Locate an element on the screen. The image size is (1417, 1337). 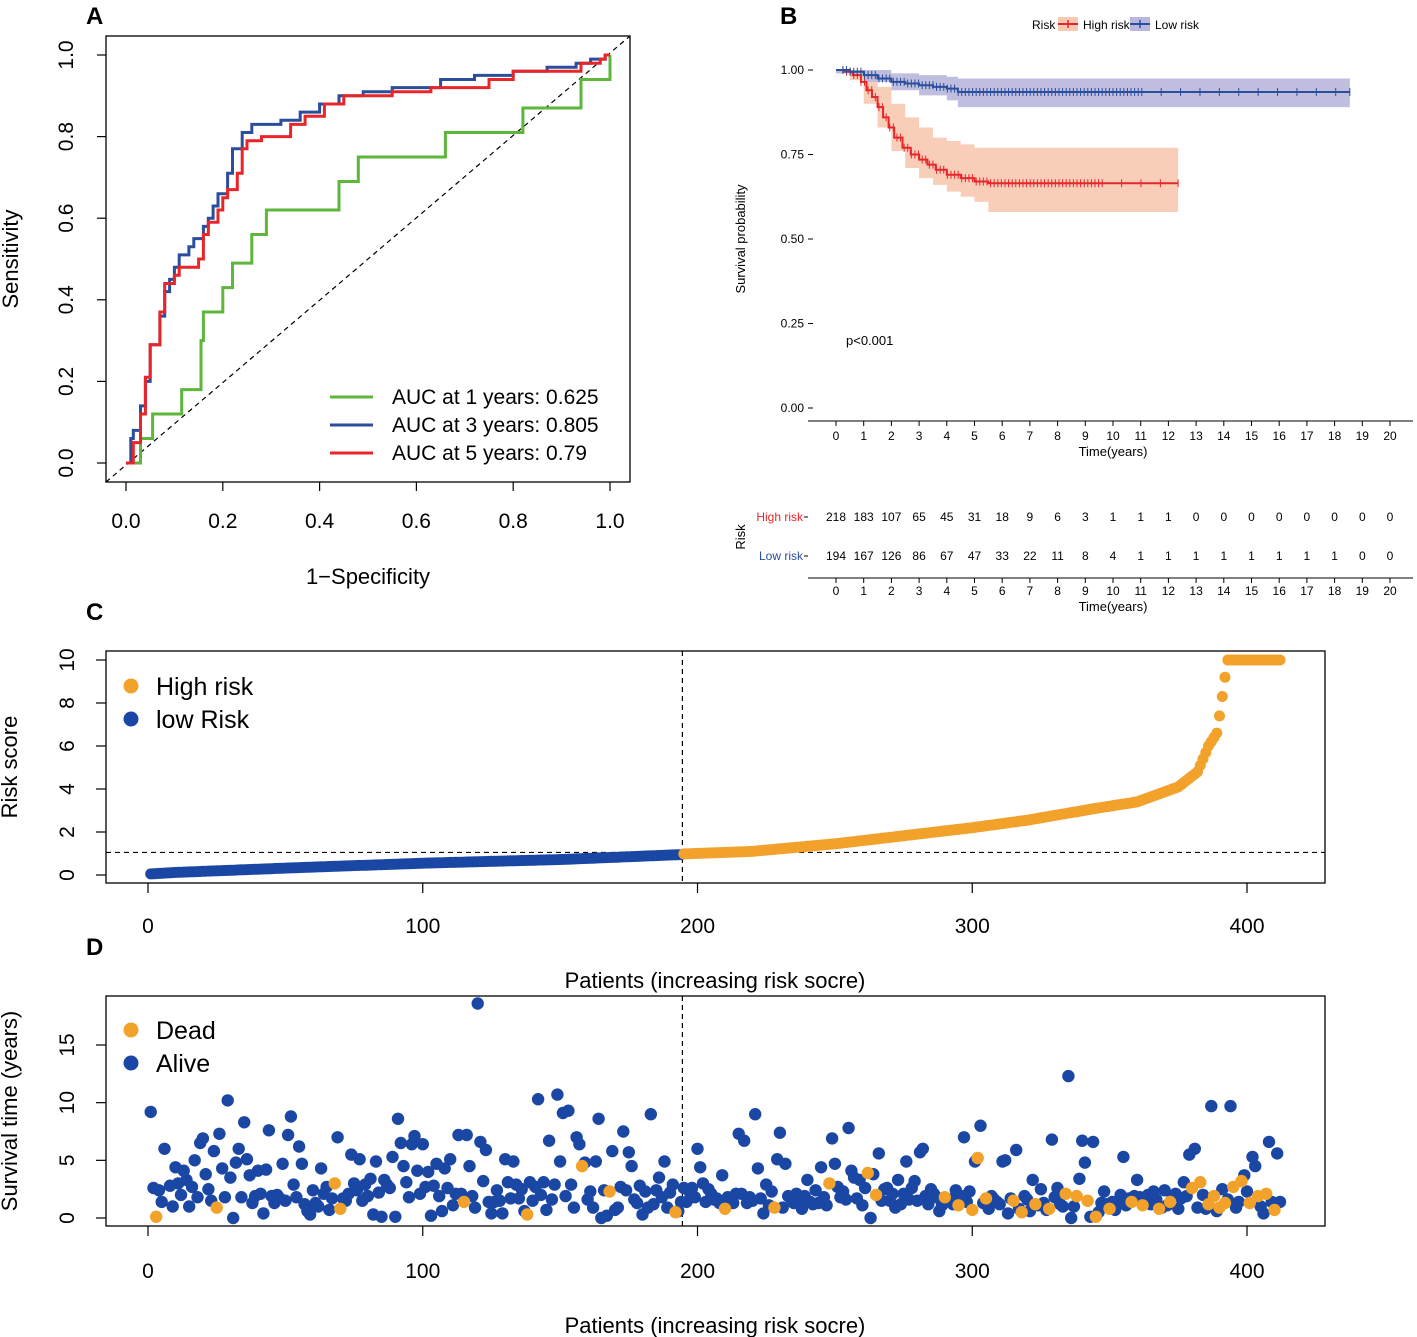
survival-status-y-axis-label: Survival time (years) is located at coordinates (11, 1111).